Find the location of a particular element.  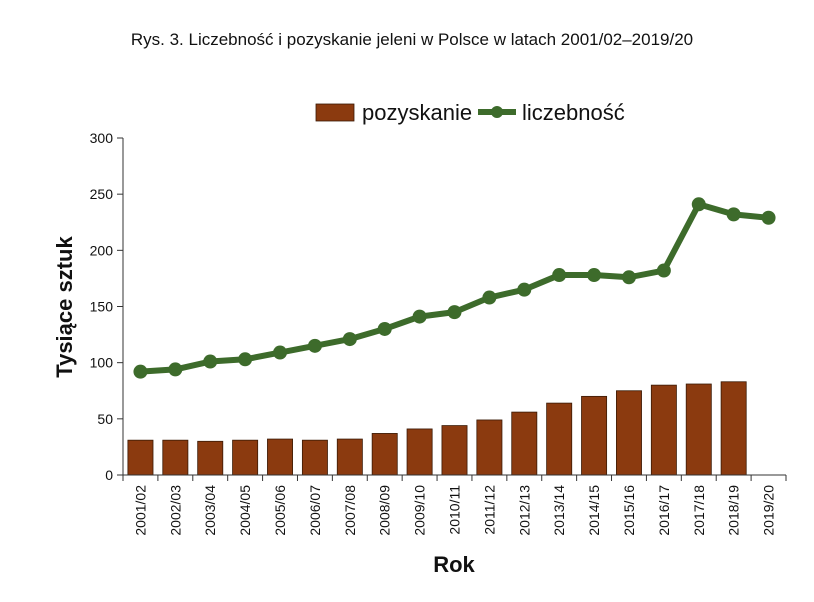

x-tick-label-14: 2015/16 is located at coordinates (629, 510).